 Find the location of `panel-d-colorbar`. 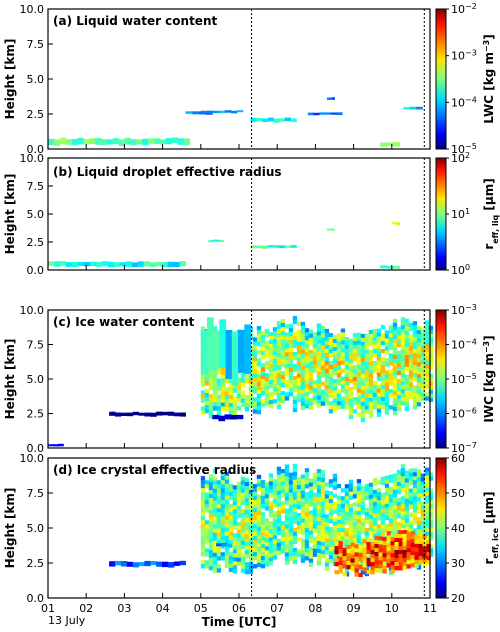

panel-d-colorbar is located at coordinates (441, 528).